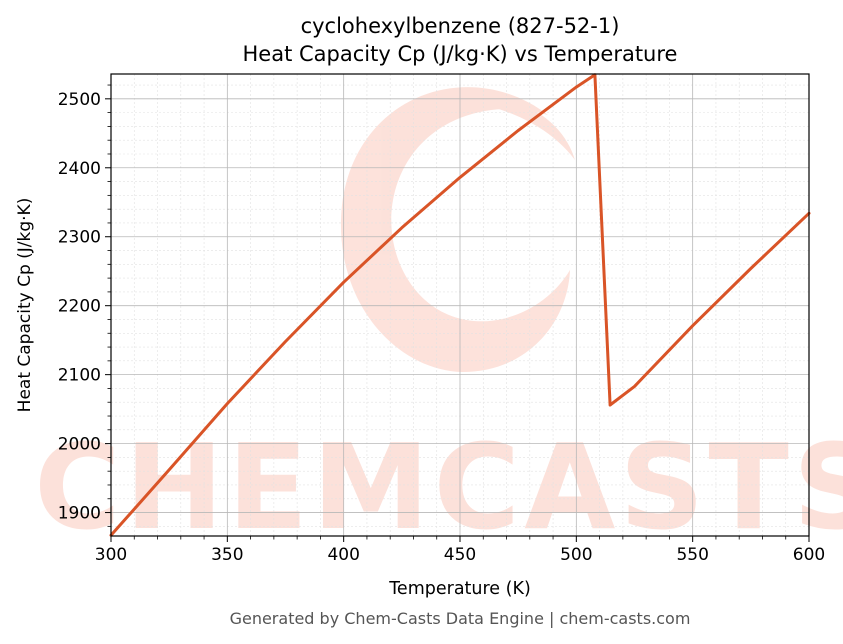 This screenshot has width=843, height=644. Describe the element at coordinates (79, 238) in the screenshot. I see `y-tick-label: 2300` at that location.